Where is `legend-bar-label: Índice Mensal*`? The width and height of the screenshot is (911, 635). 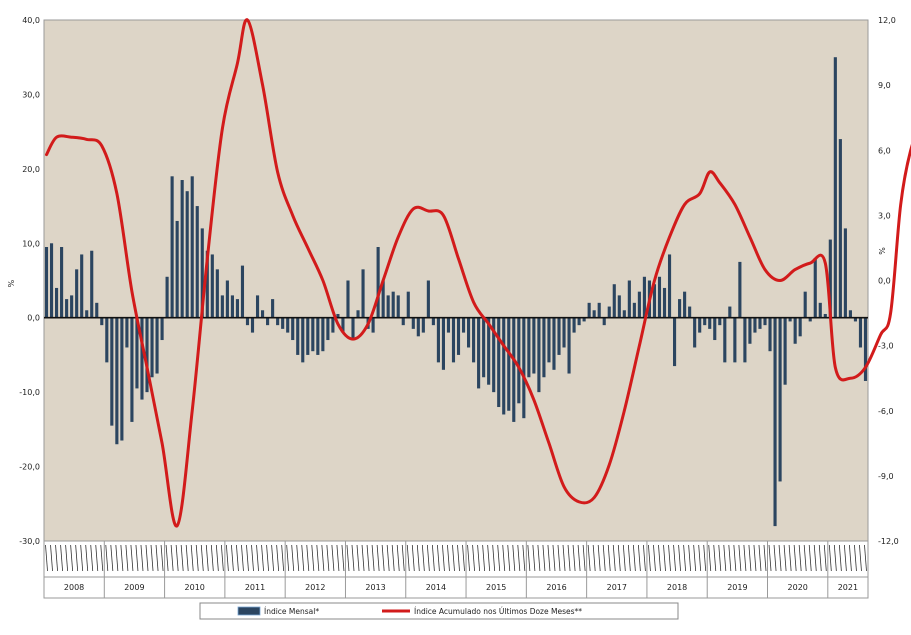
legend-bar-label: Índice Mensal* is located at coordinates (291, 611).